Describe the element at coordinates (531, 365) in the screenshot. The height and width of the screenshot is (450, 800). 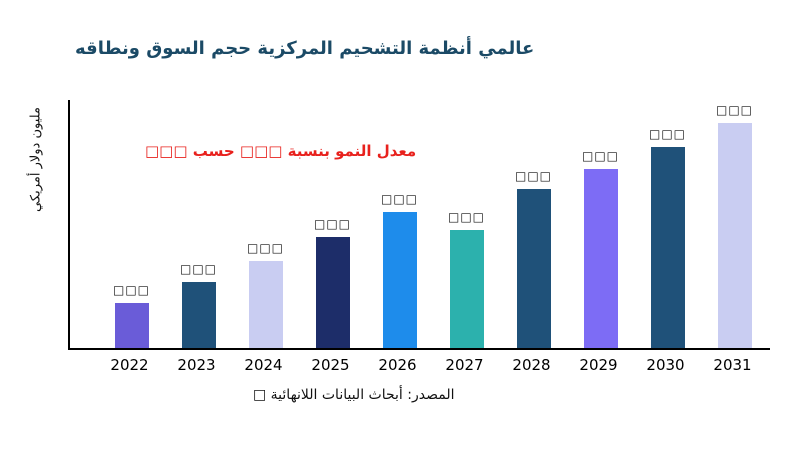
I see `x-tick-label: 2028` at that location.